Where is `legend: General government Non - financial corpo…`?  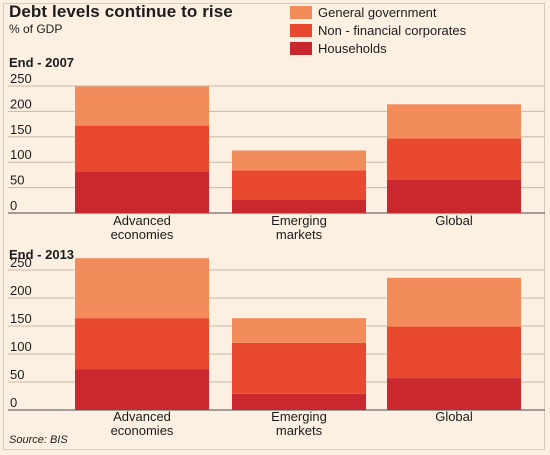
legend: General government Non - financial corpo… is located at coordinates (416, 31).